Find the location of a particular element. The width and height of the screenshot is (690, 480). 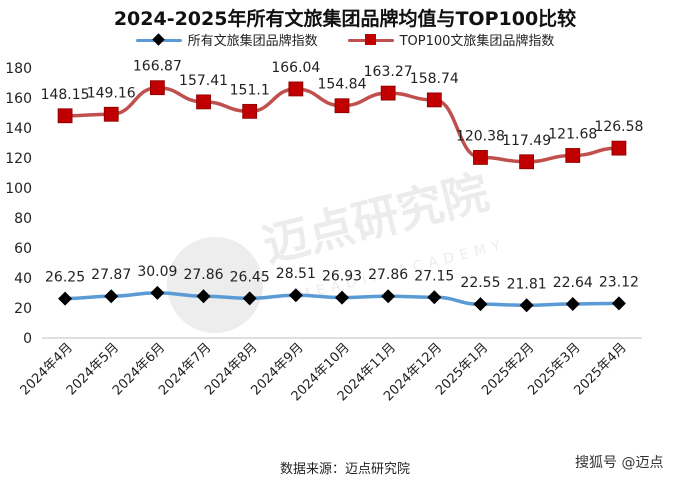

legend-swatch-all is located at coordinates (158, 39).